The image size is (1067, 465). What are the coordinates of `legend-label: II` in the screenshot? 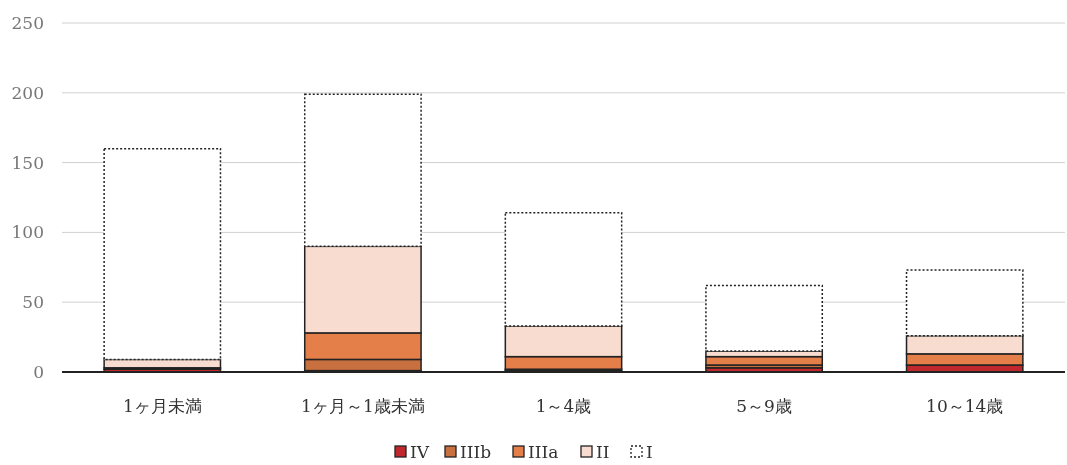 It's located at (603, 451).